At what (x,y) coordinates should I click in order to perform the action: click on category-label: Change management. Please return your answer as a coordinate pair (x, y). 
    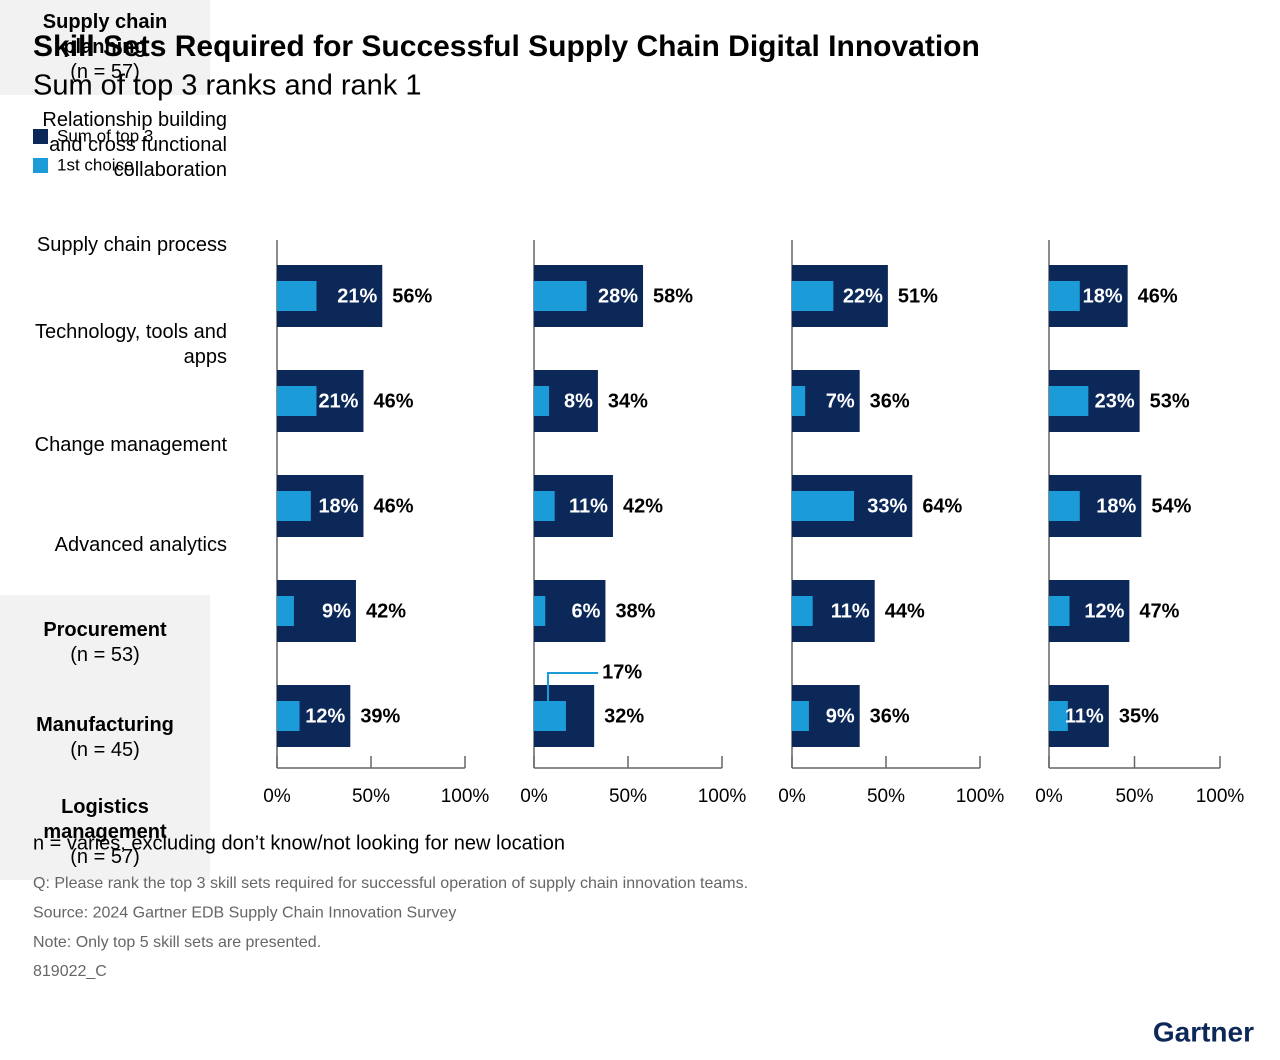
    Looking at the image, I should click on (130, 444).